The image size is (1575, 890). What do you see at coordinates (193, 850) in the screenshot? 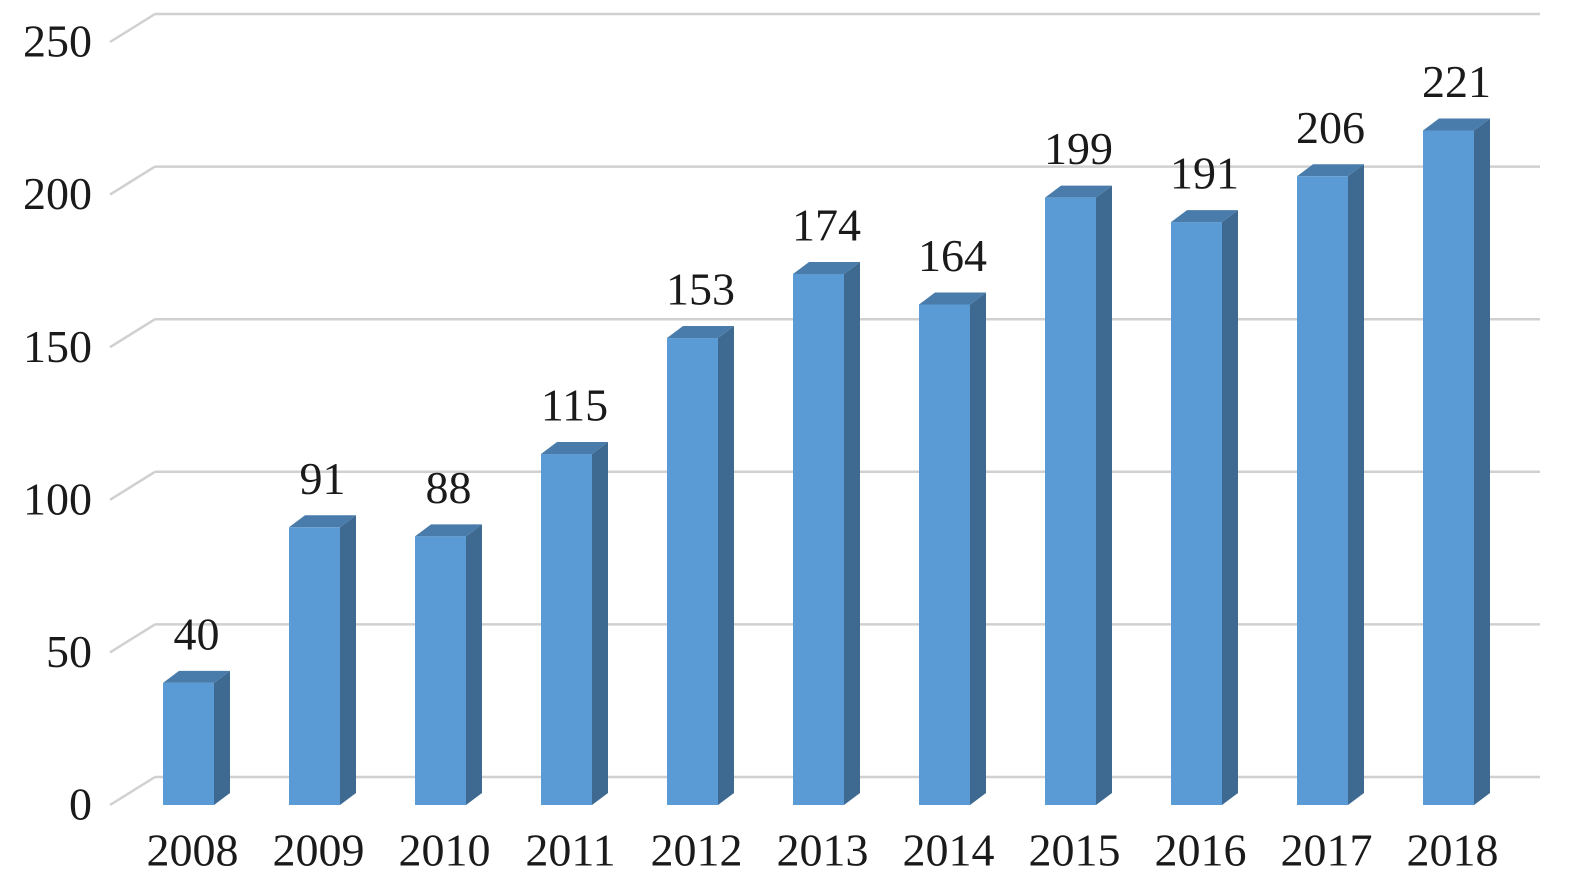
I see `x-tick-label: 2008` at bounding box center [193, 850].